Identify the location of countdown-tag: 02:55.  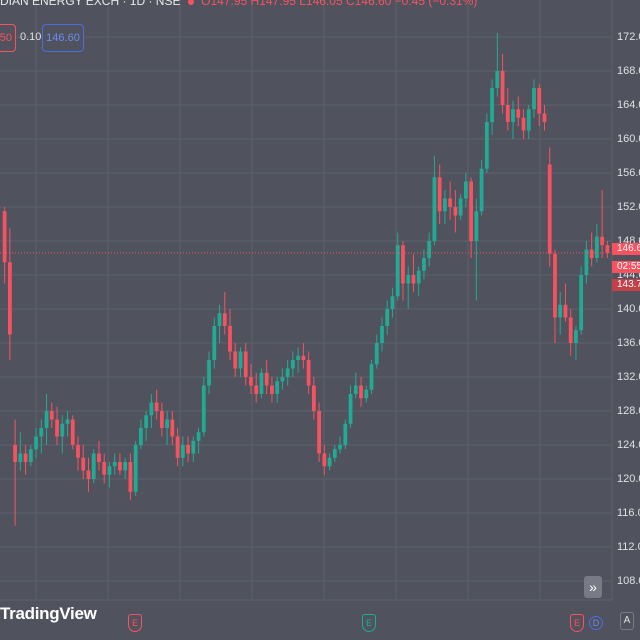
(626, 267).